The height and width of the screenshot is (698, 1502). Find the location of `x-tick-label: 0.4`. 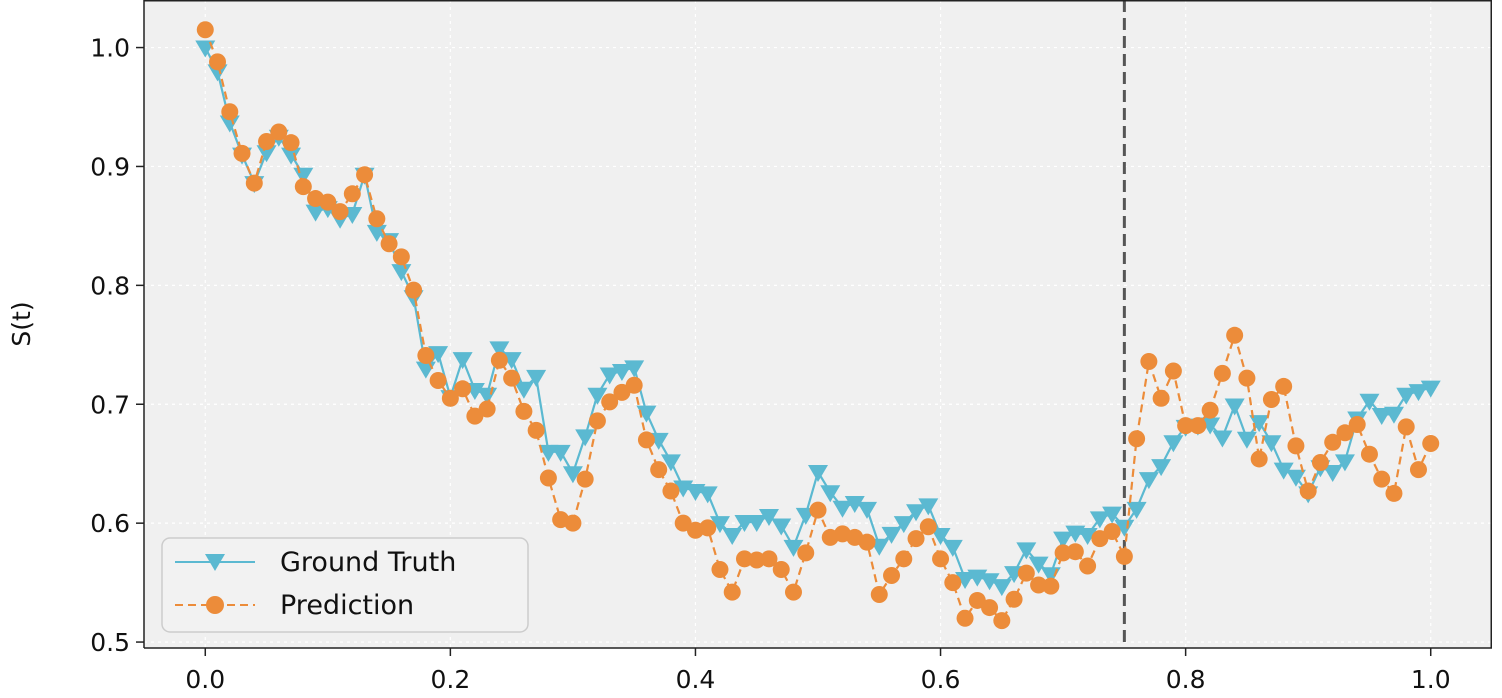

x-tick-label: 0.4 is located at coordinates (696, 679).